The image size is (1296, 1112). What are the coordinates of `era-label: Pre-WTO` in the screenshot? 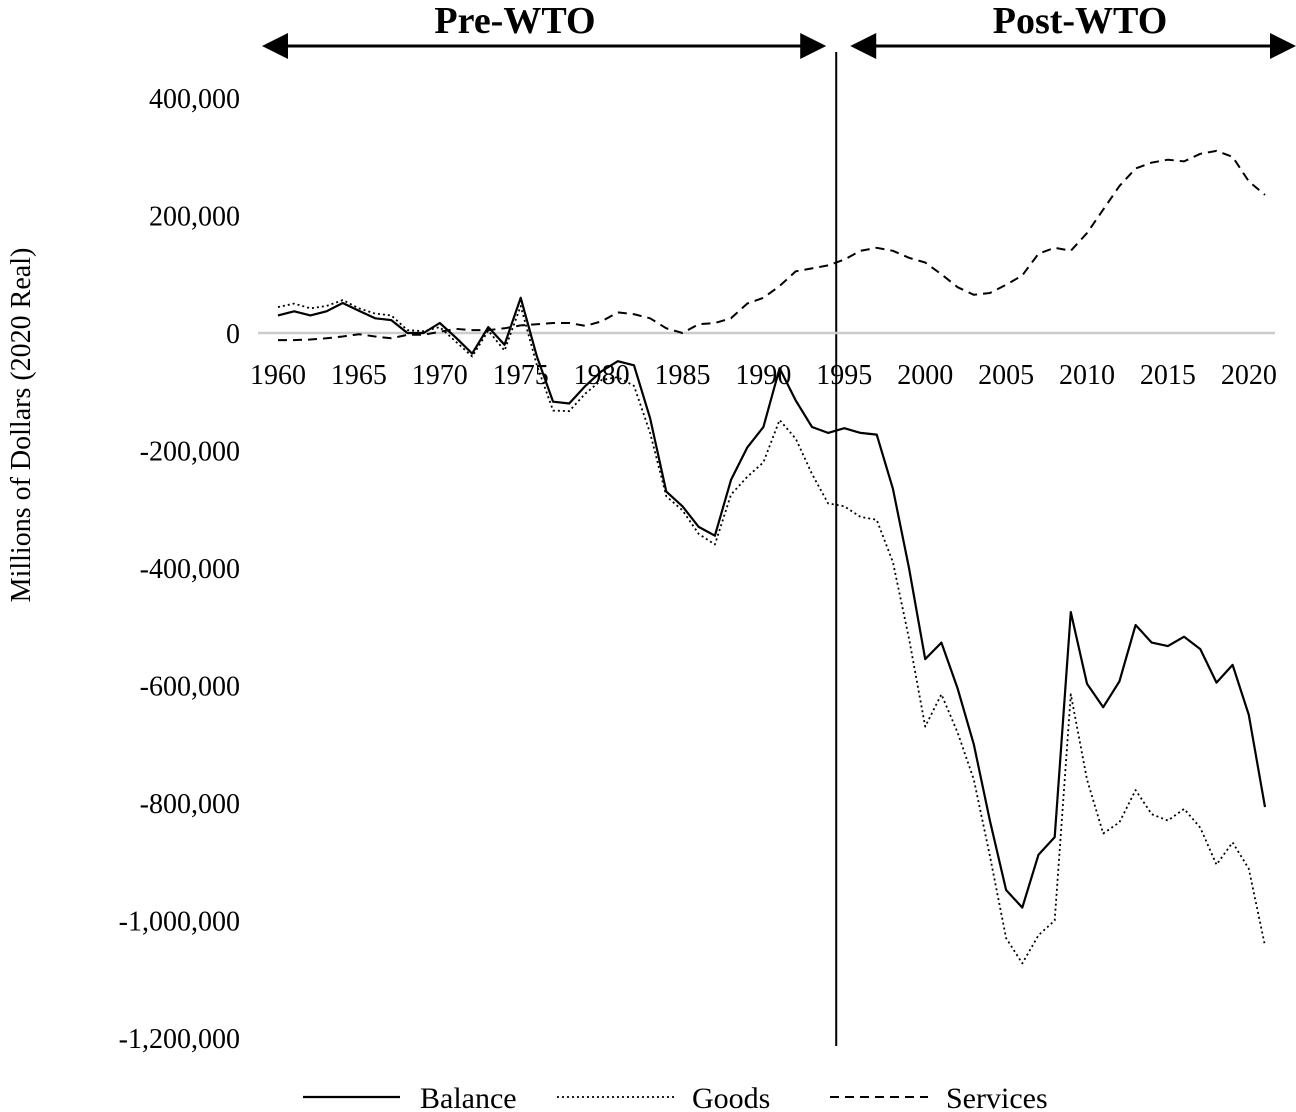 It's located at (514, 21).